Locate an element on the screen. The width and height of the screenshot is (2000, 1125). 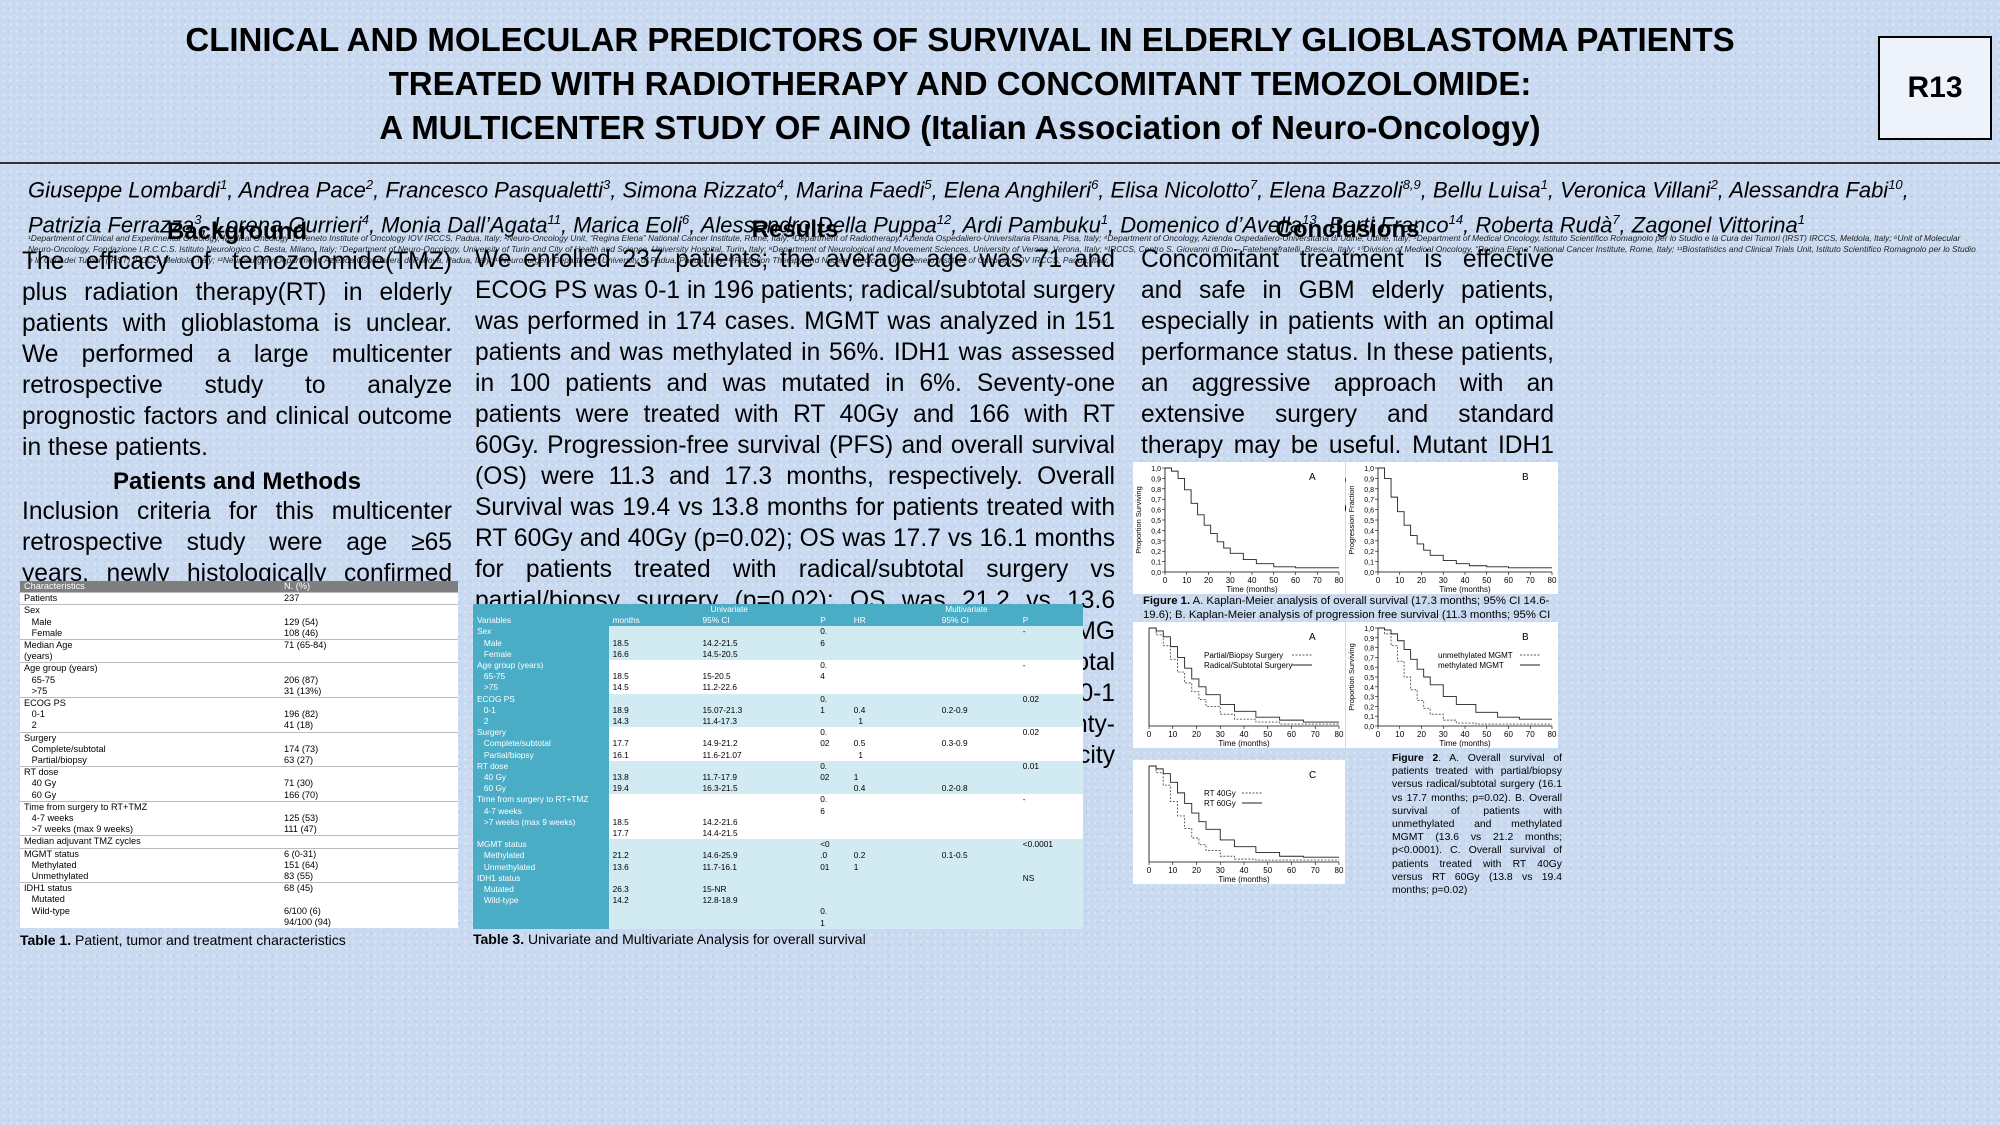
table1-cell: 174 (73) is located at coordinates (301, 748).